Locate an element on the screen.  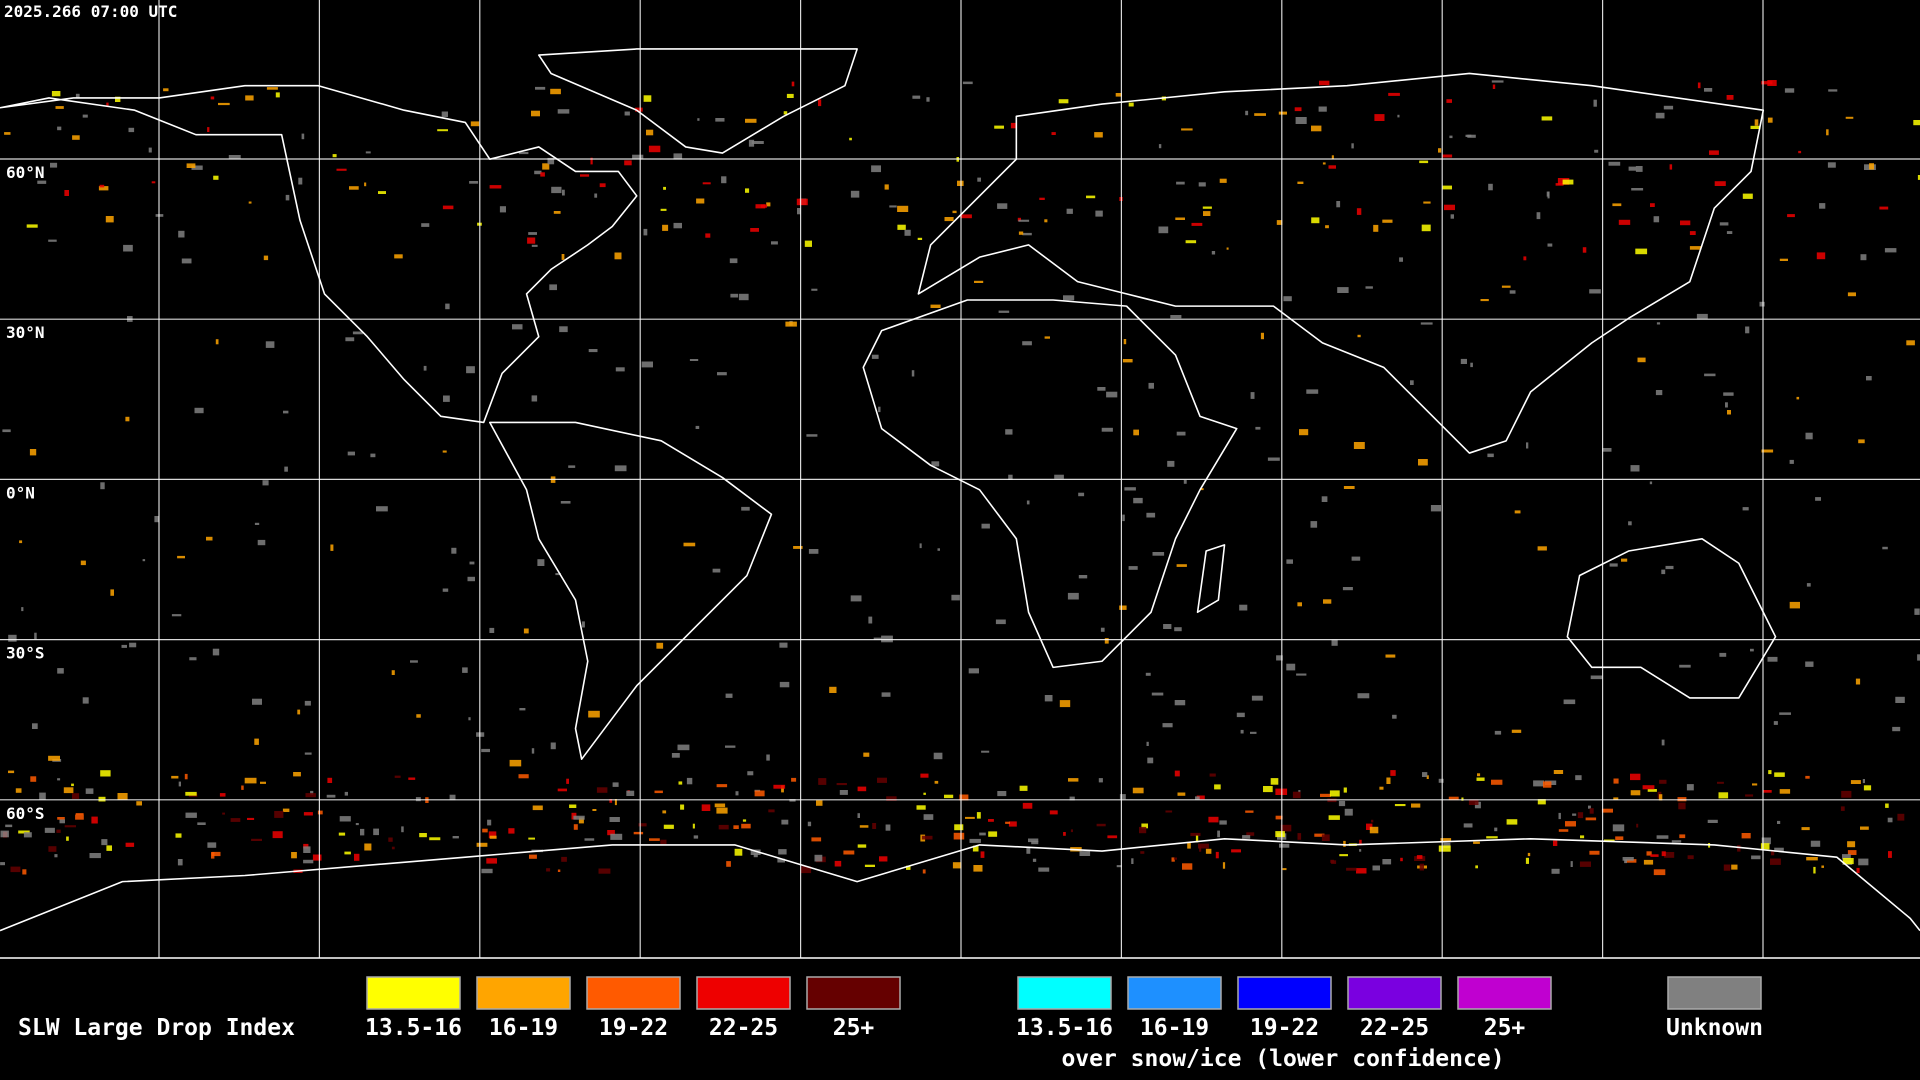
legend-label: Unknown is located at coordinates (1714, 1028).